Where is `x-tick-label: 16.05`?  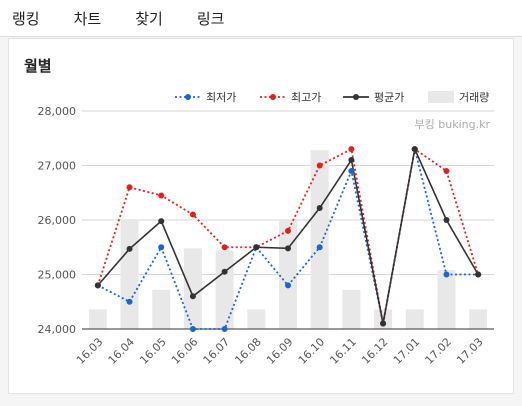
x-tick-label: 16.05 is located at coordinates (152, 350).